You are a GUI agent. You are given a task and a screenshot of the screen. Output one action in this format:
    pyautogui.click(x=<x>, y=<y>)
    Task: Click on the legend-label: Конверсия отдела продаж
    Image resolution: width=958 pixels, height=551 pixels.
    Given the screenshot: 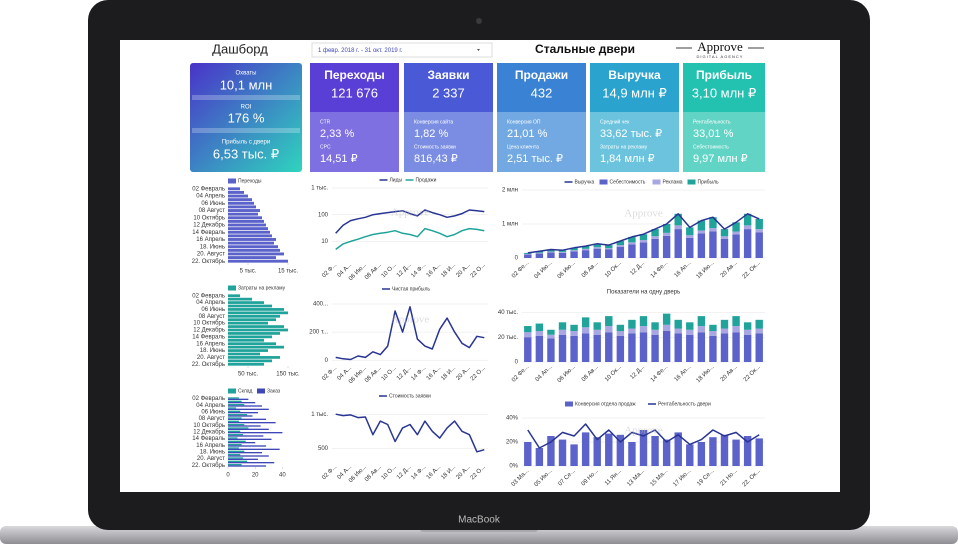 What is the action you would take?
    pyautogui.click(x=605, y=404)
    